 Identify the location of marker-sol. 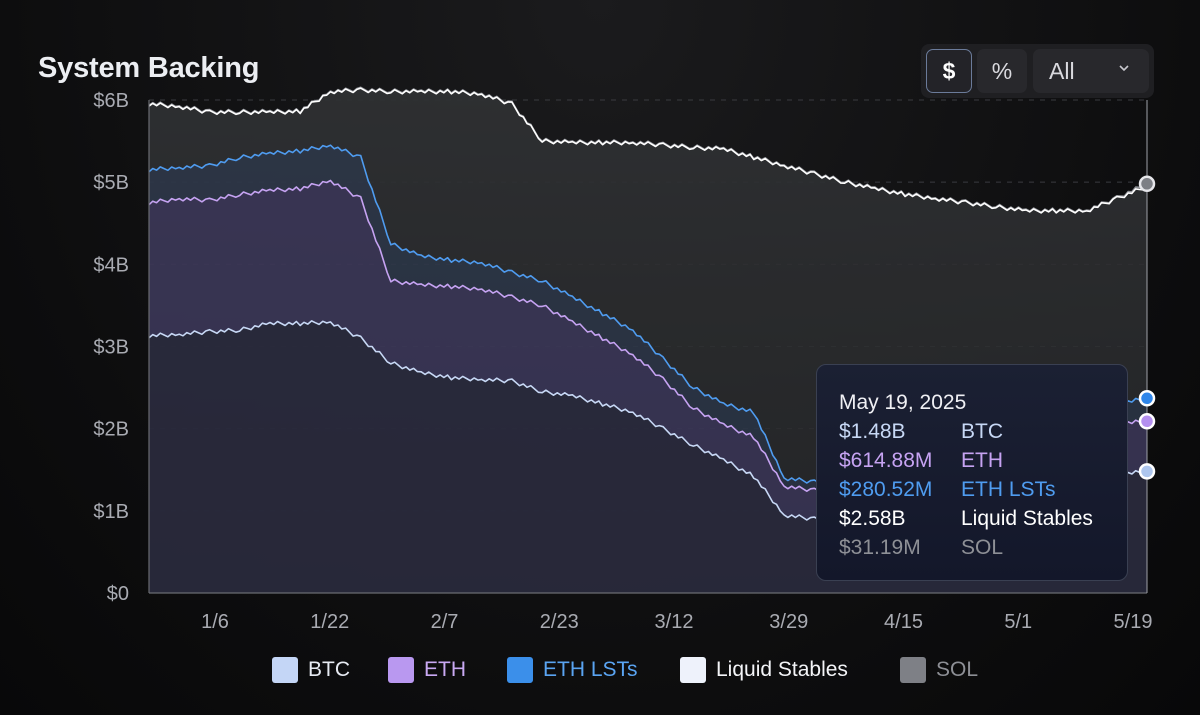
(1147, 184).